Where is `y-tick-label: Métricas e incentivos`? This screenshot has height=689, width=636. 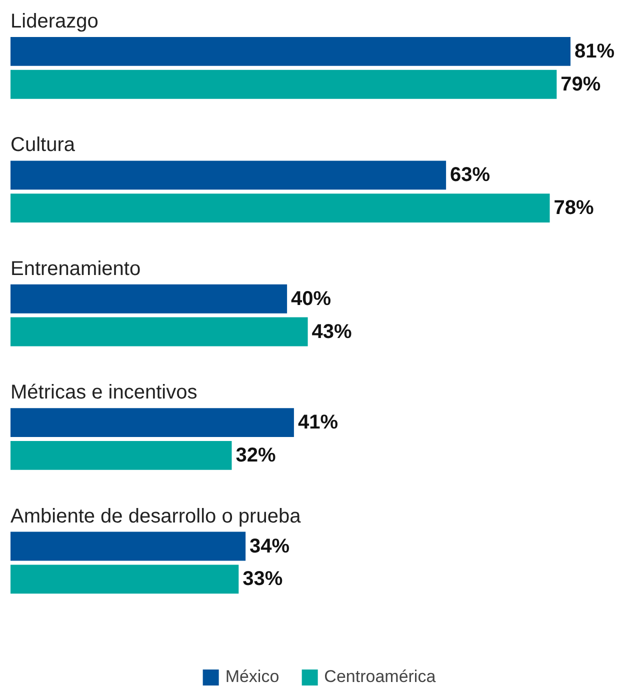 y-tick-label: Métricas e incentivos is located at coordinates (104, 393).